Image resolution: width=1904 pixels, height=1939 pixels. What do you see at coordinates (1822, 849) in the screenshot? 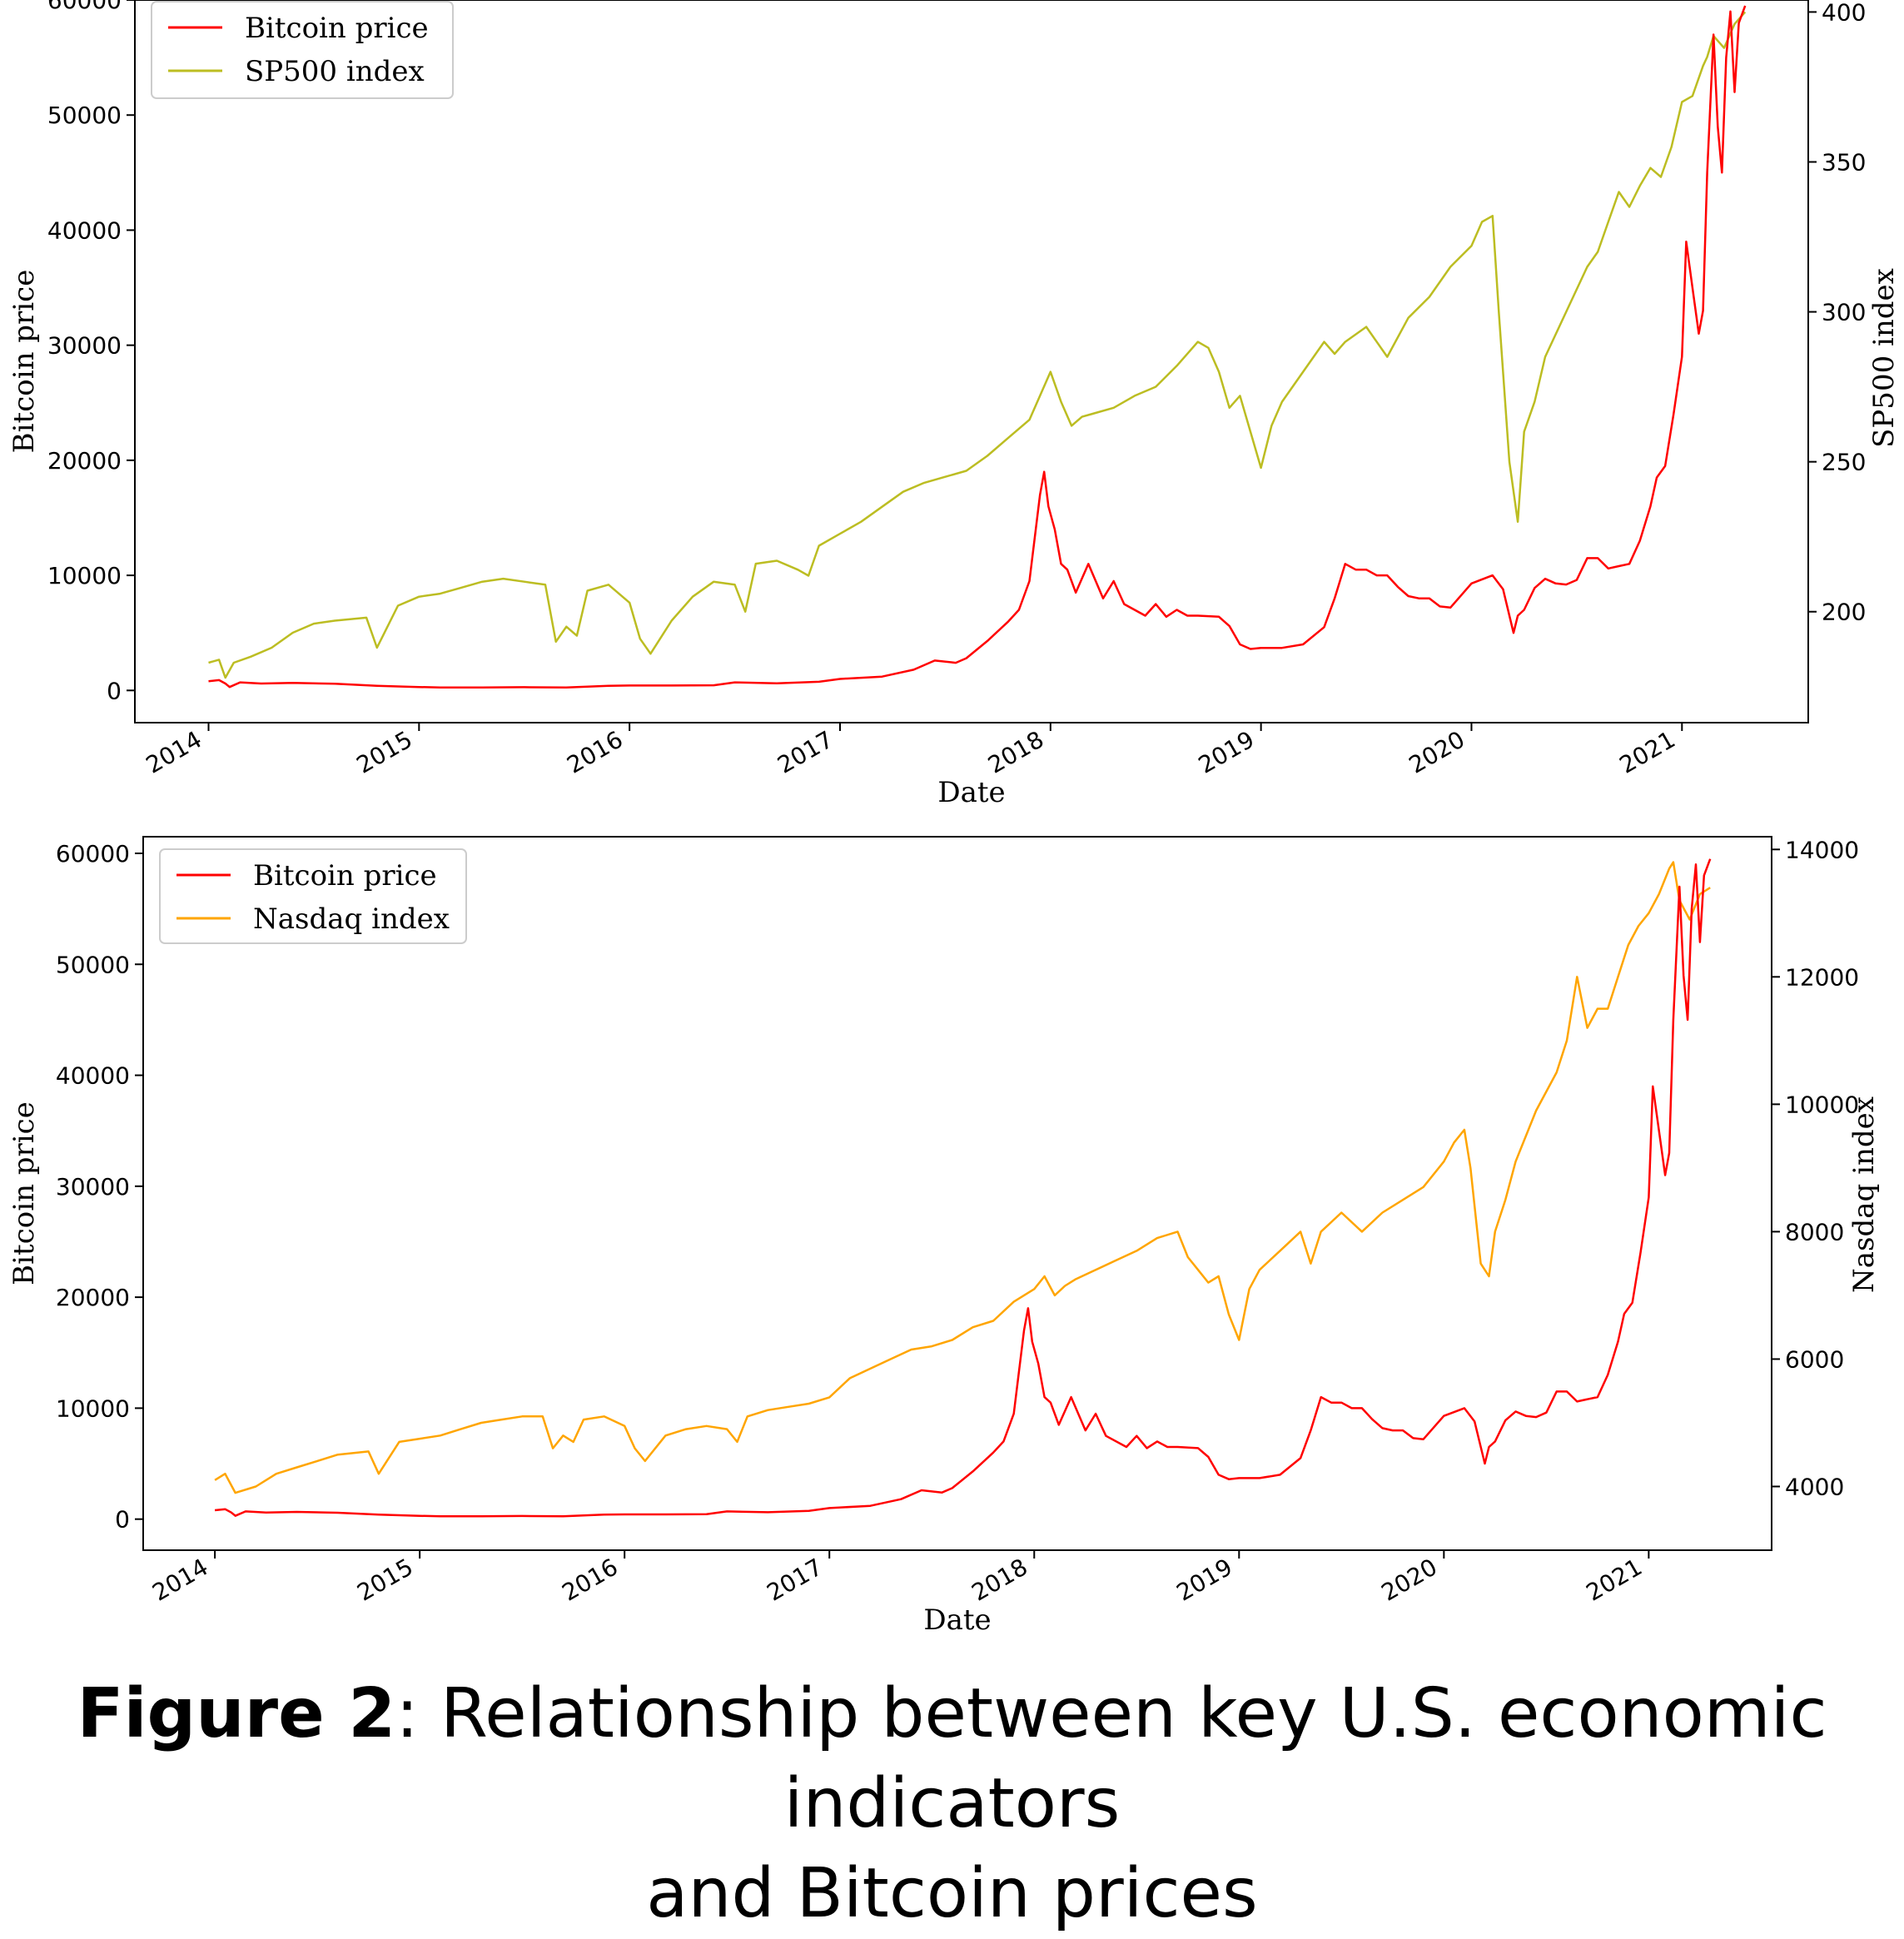
I see `y2-tick-label: 14000` at bounding box center [1822, 849].